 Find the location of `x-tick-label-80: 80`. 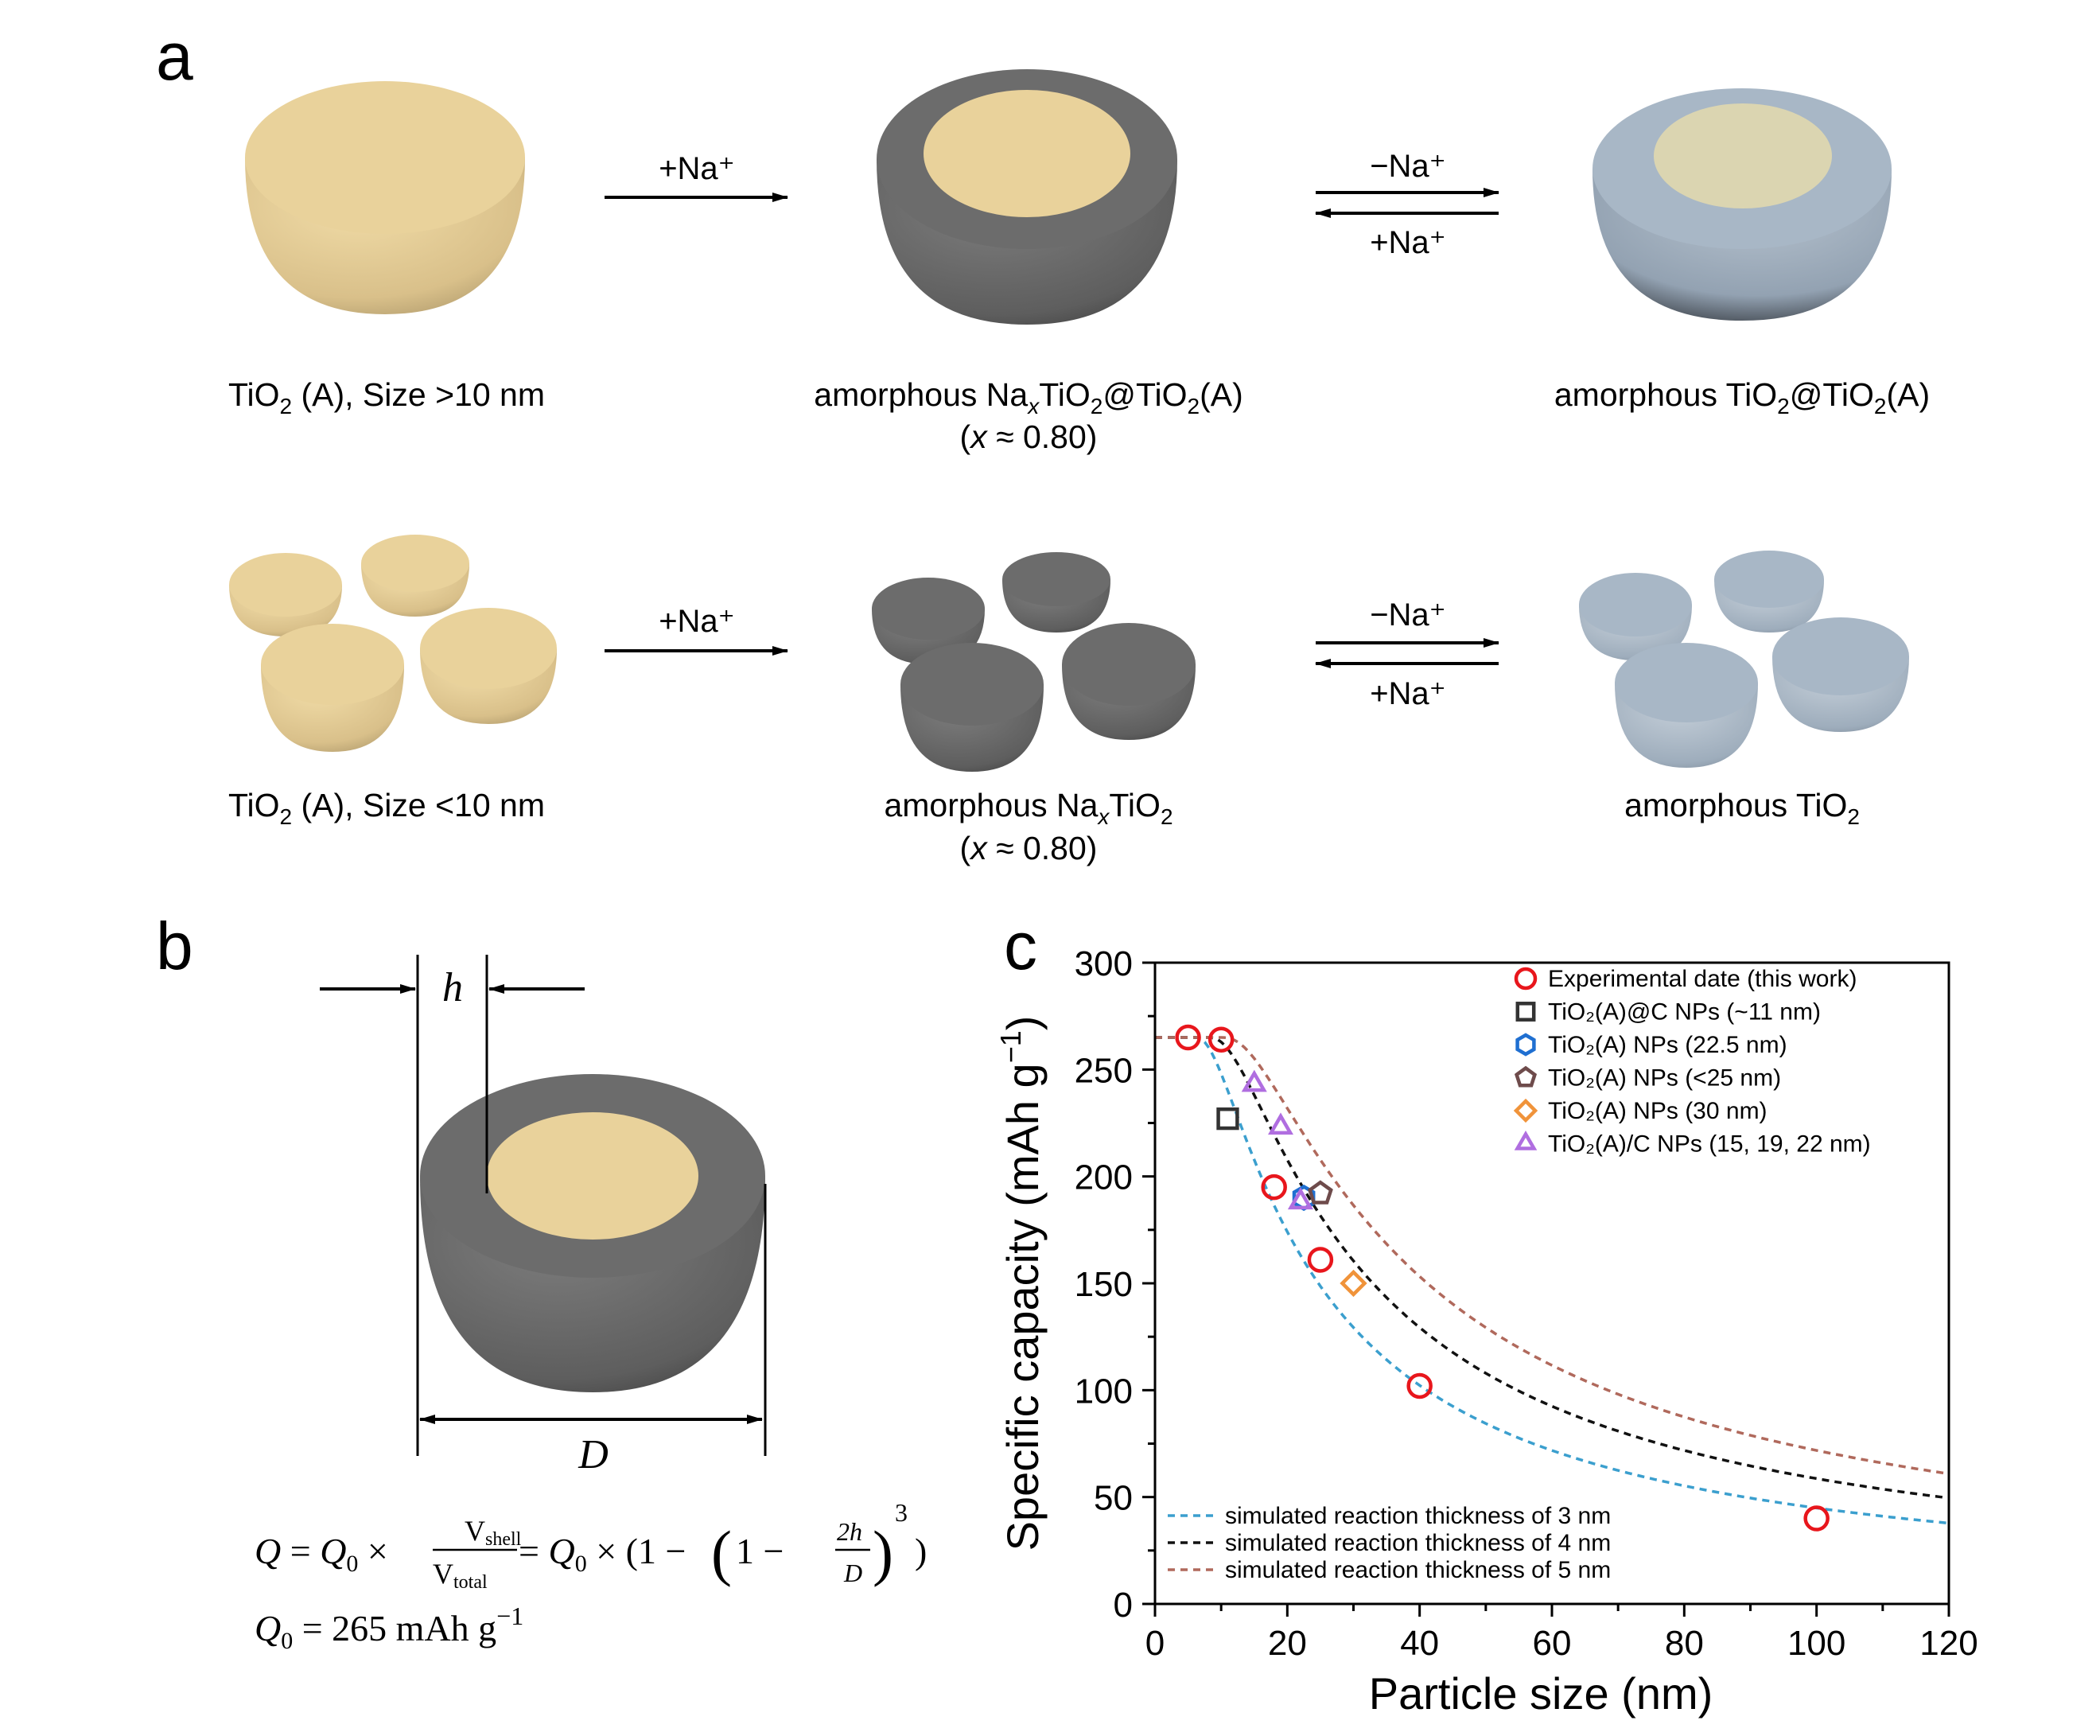

x-tick-label-80: 80 is located at coordinates (1684, 1644).